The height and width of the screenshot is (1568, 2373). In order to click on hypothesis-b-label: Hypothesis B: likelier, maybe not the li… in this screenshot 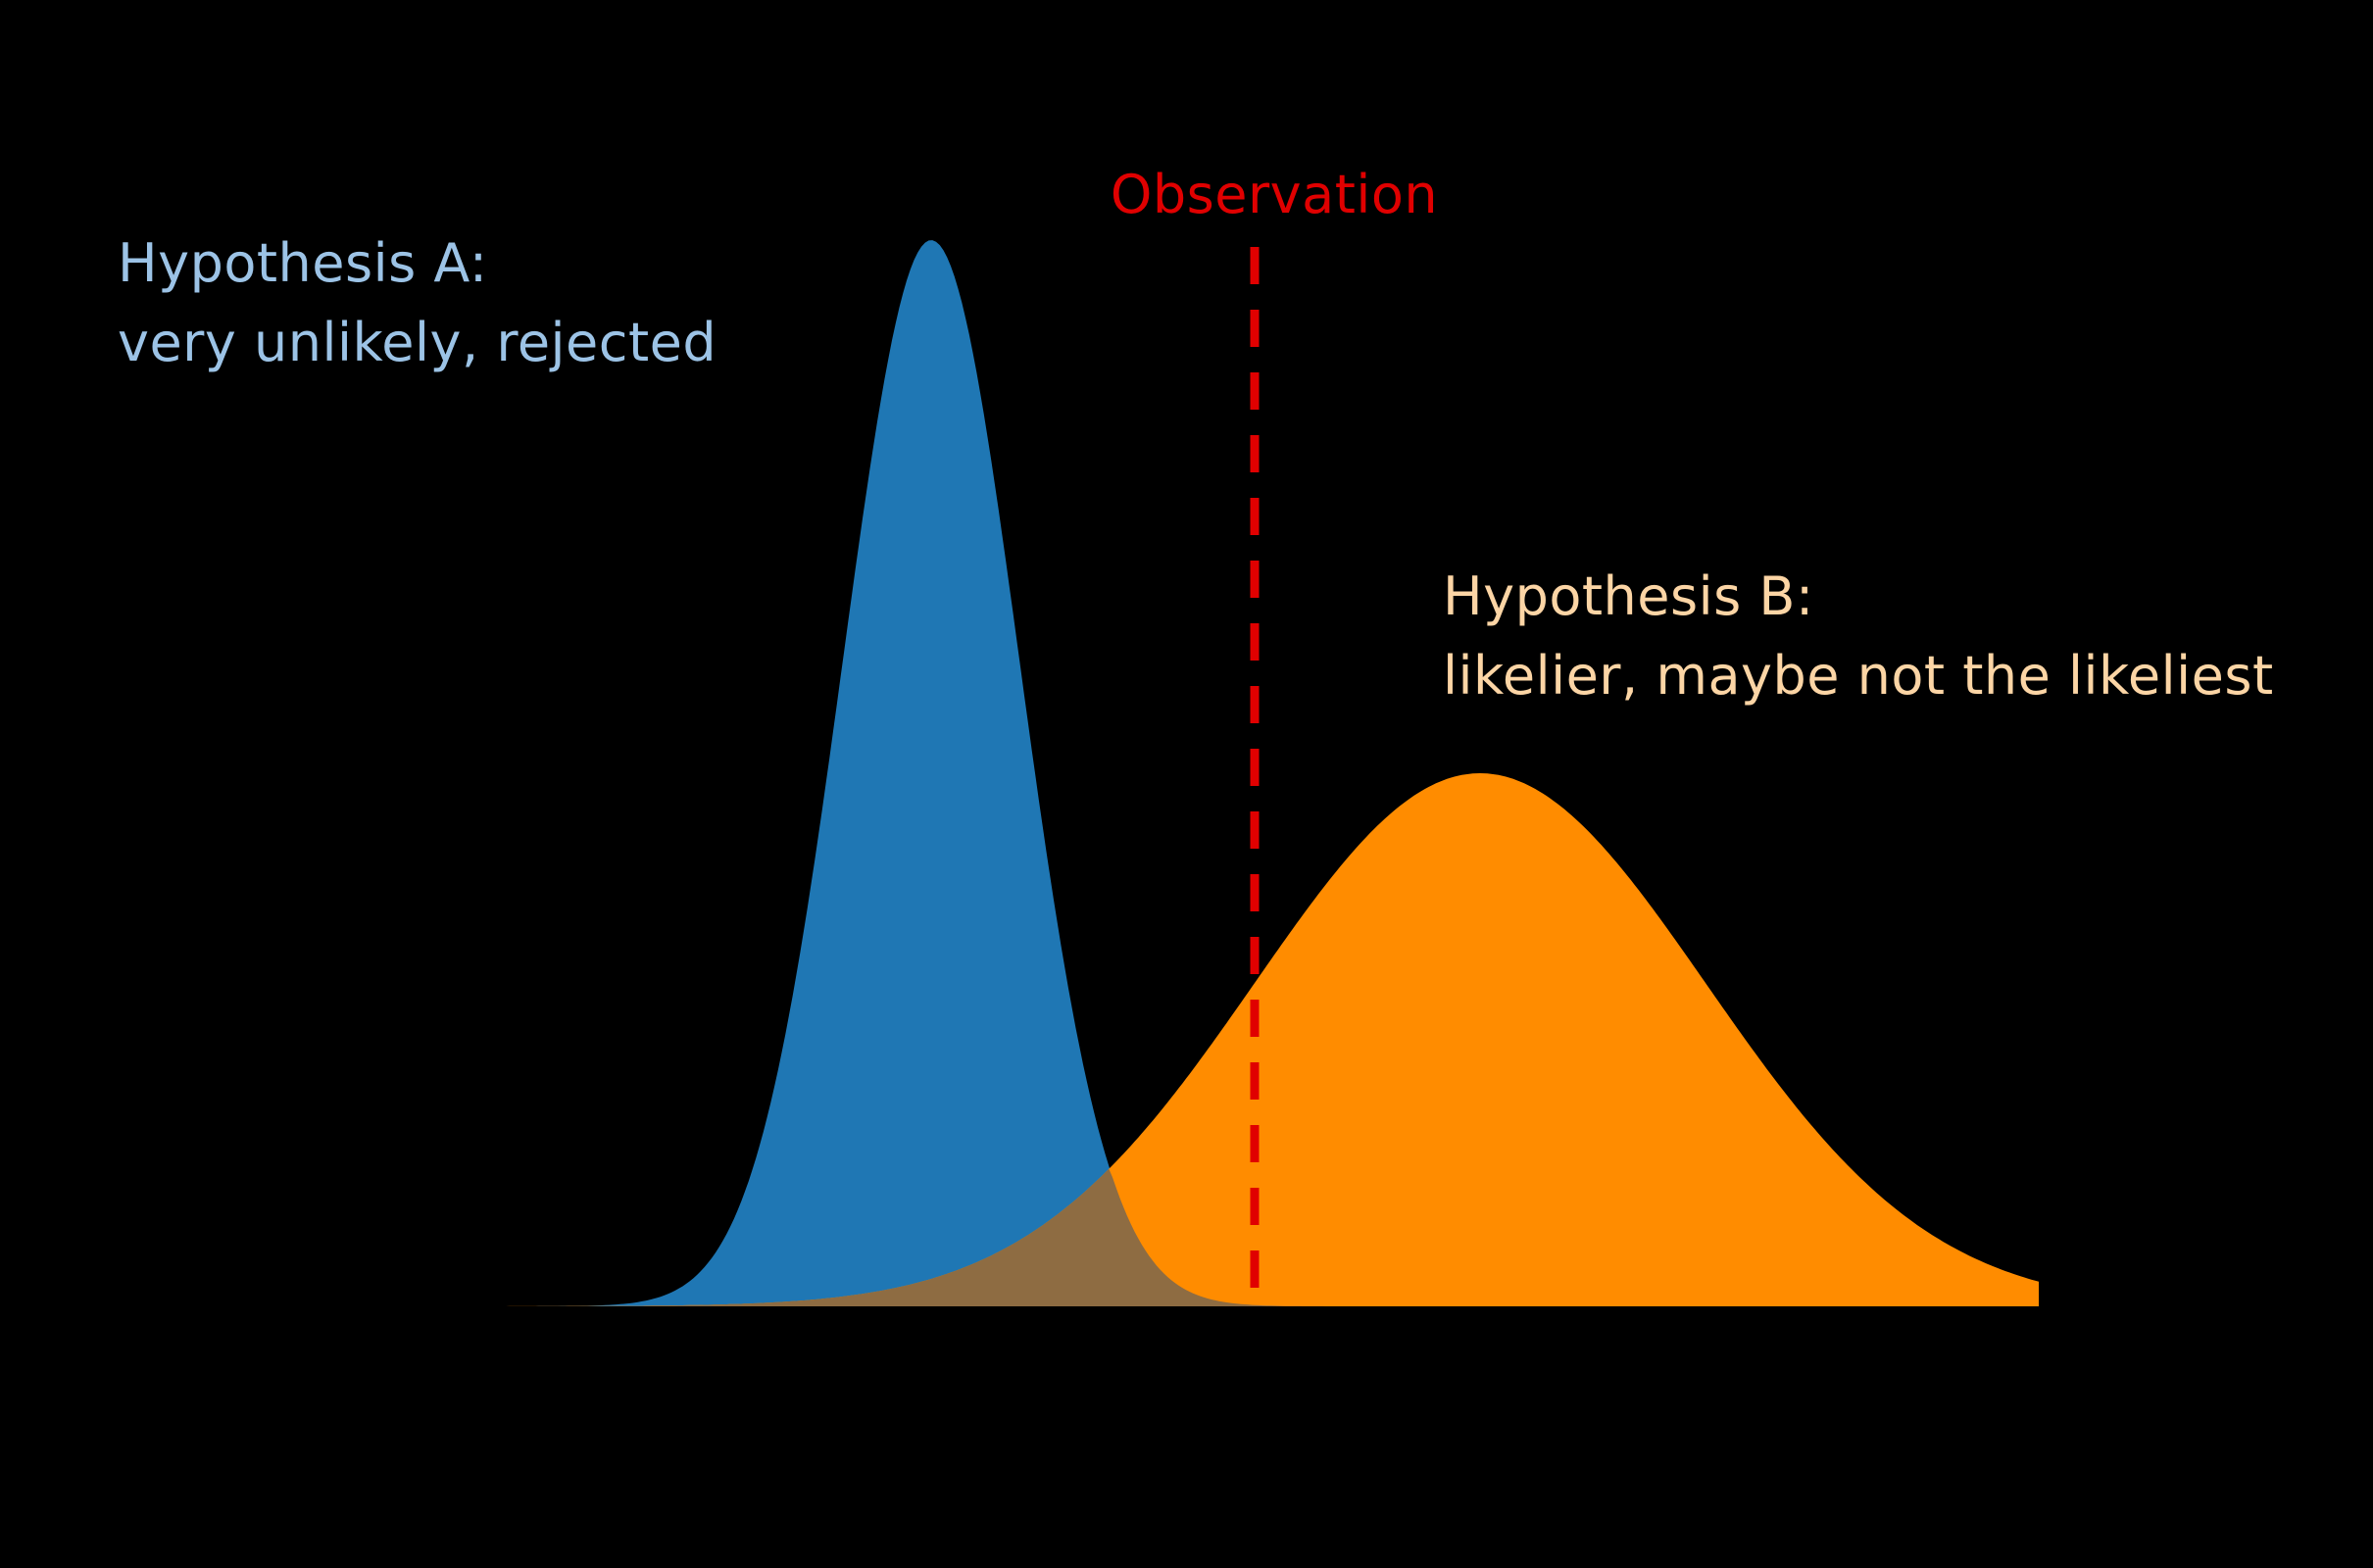, I will do `click(1858, 636)`.